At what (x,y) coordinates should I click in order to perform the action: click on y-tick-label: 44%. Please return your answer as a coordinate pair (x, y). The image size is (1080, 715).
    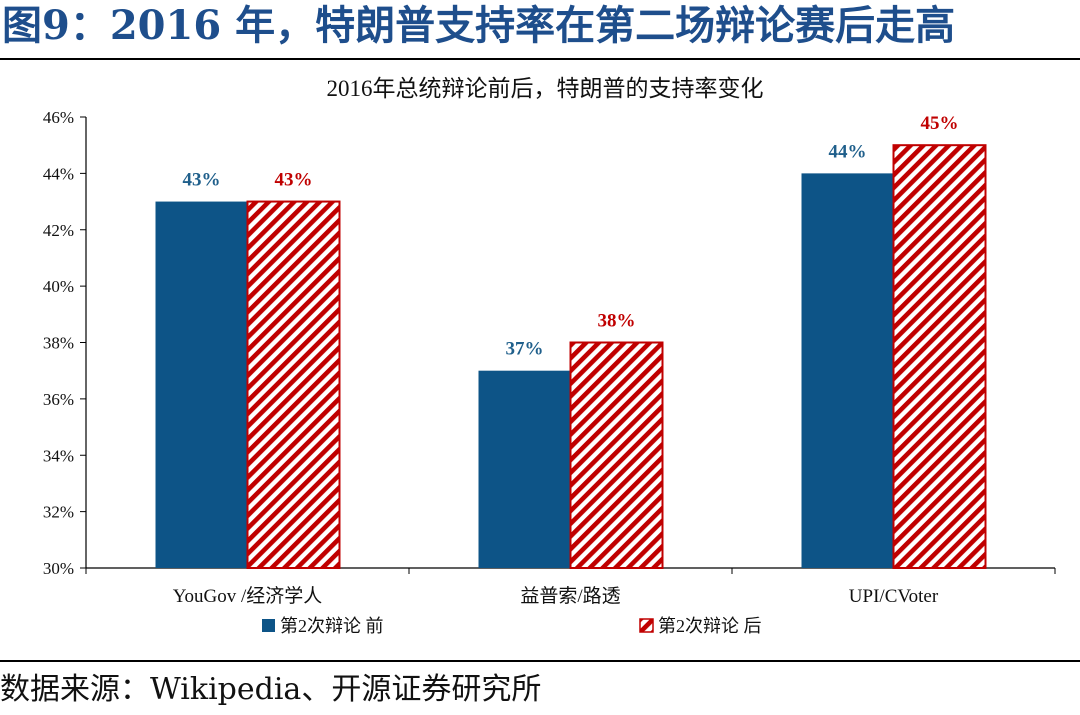
    Looking at the image, I should click on (58, 173).